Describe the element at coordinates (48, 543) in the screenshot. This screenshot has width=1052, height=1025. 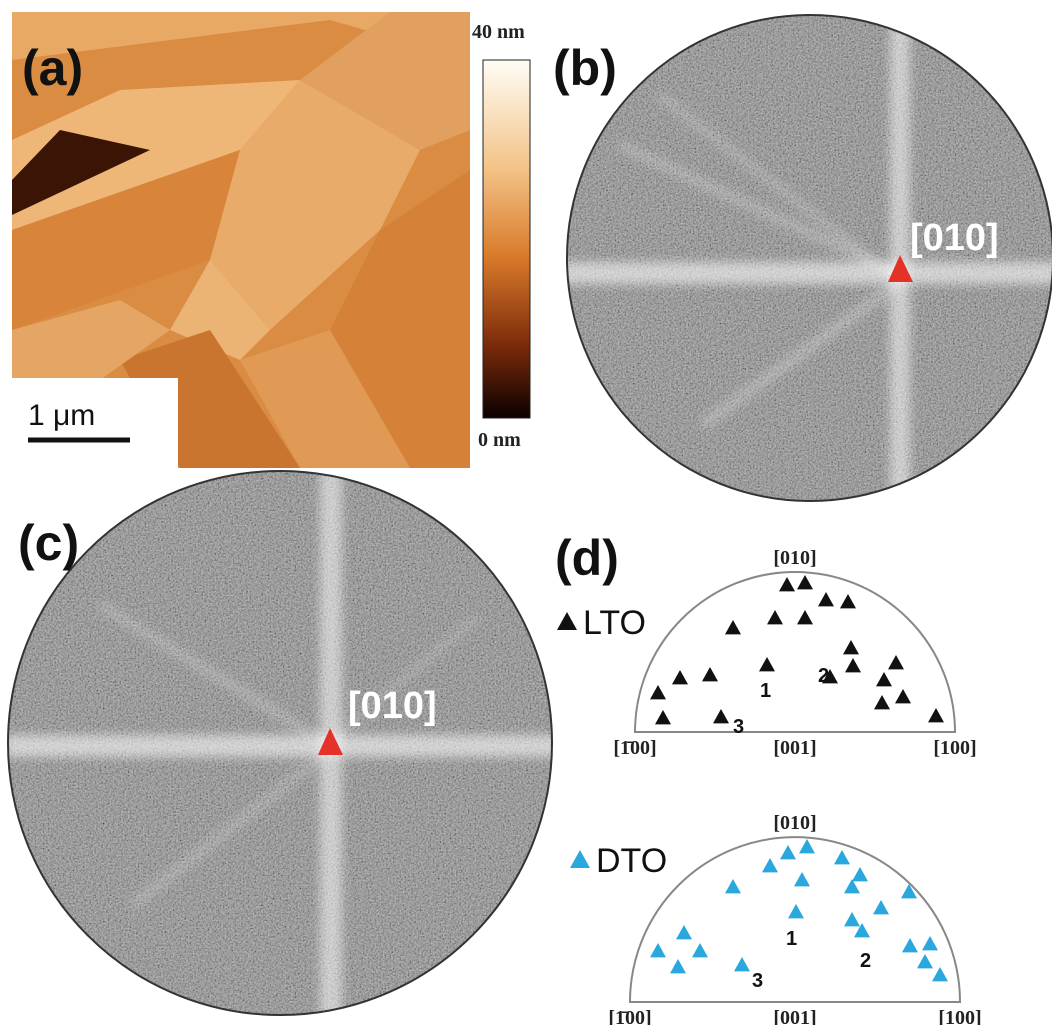
I see `panel-label: (c)` at that location.